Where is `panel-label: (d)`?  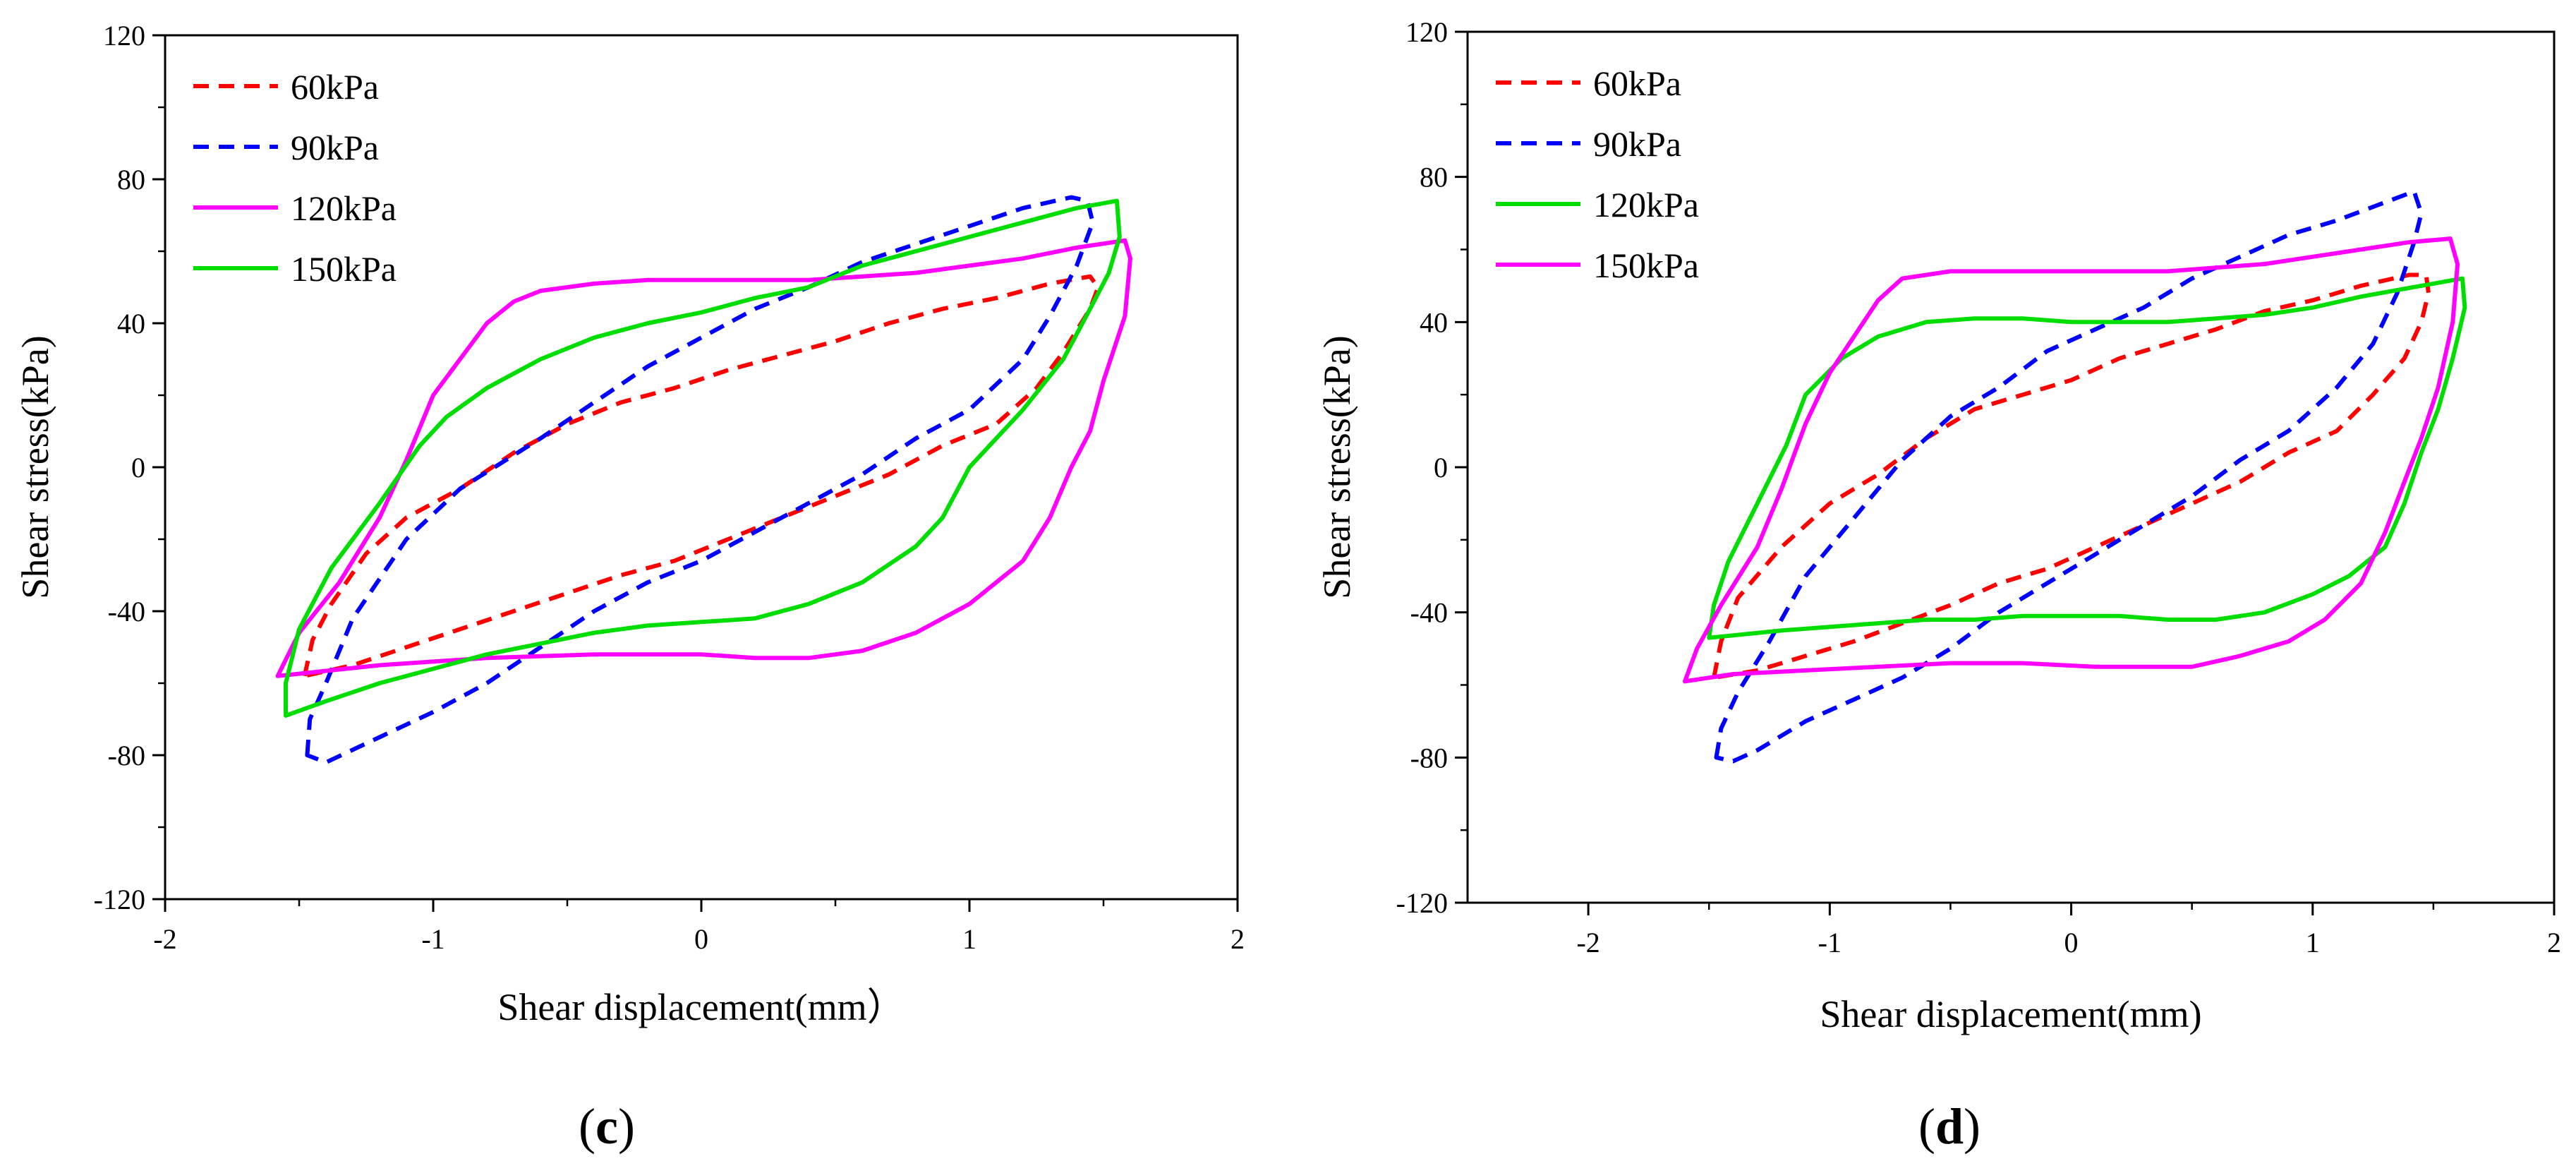
panel-label: (d) is located at coordinates (1950, 1126).